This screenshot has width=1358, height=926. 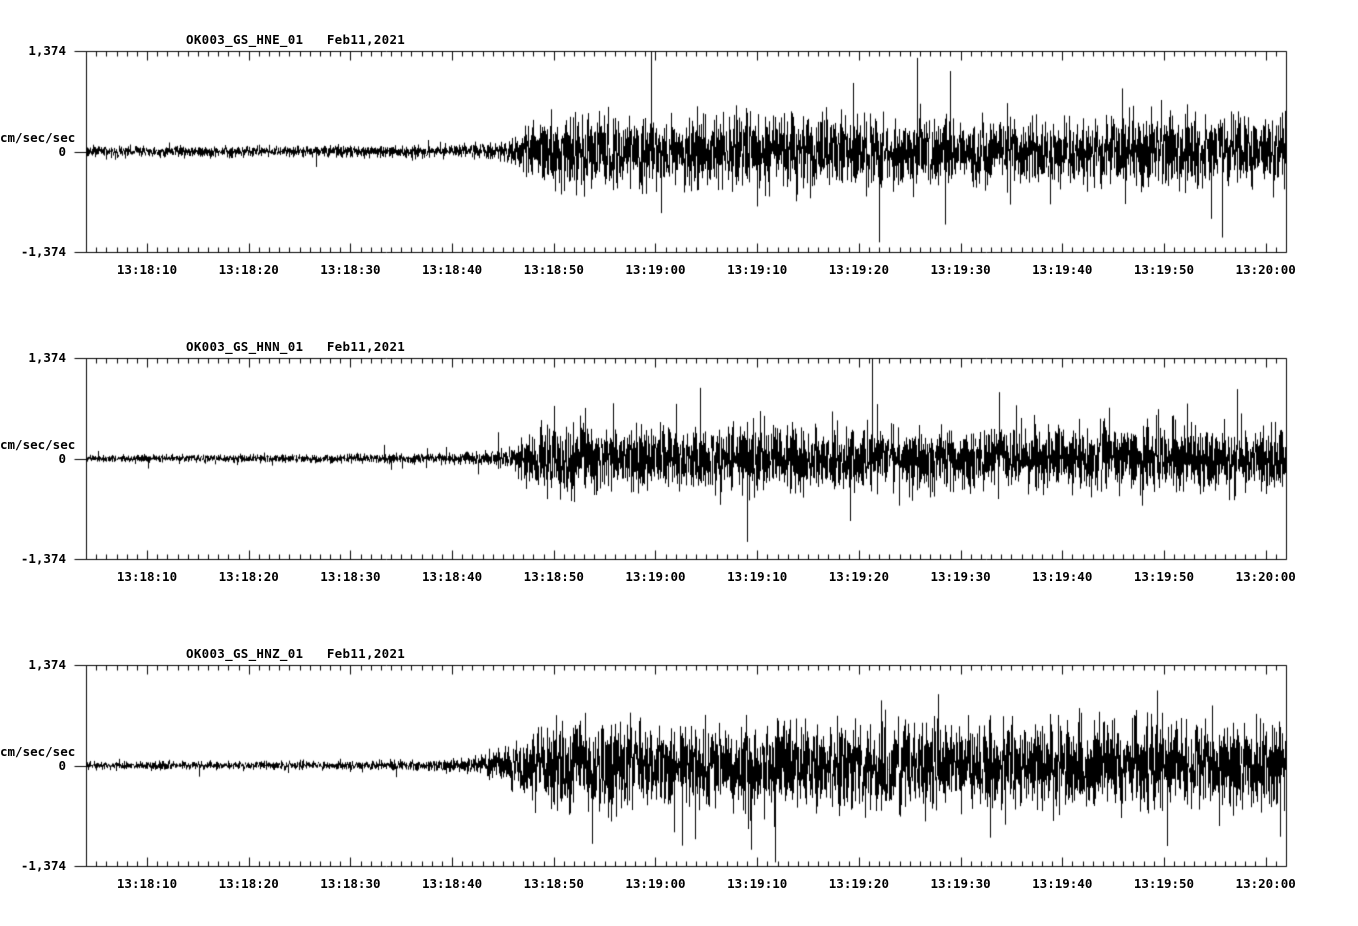 What do you see at coordinates (43, 865) in the screenshot?
I see `y-tick-min-hnz: -1,374` at bounding box center [43, 865].